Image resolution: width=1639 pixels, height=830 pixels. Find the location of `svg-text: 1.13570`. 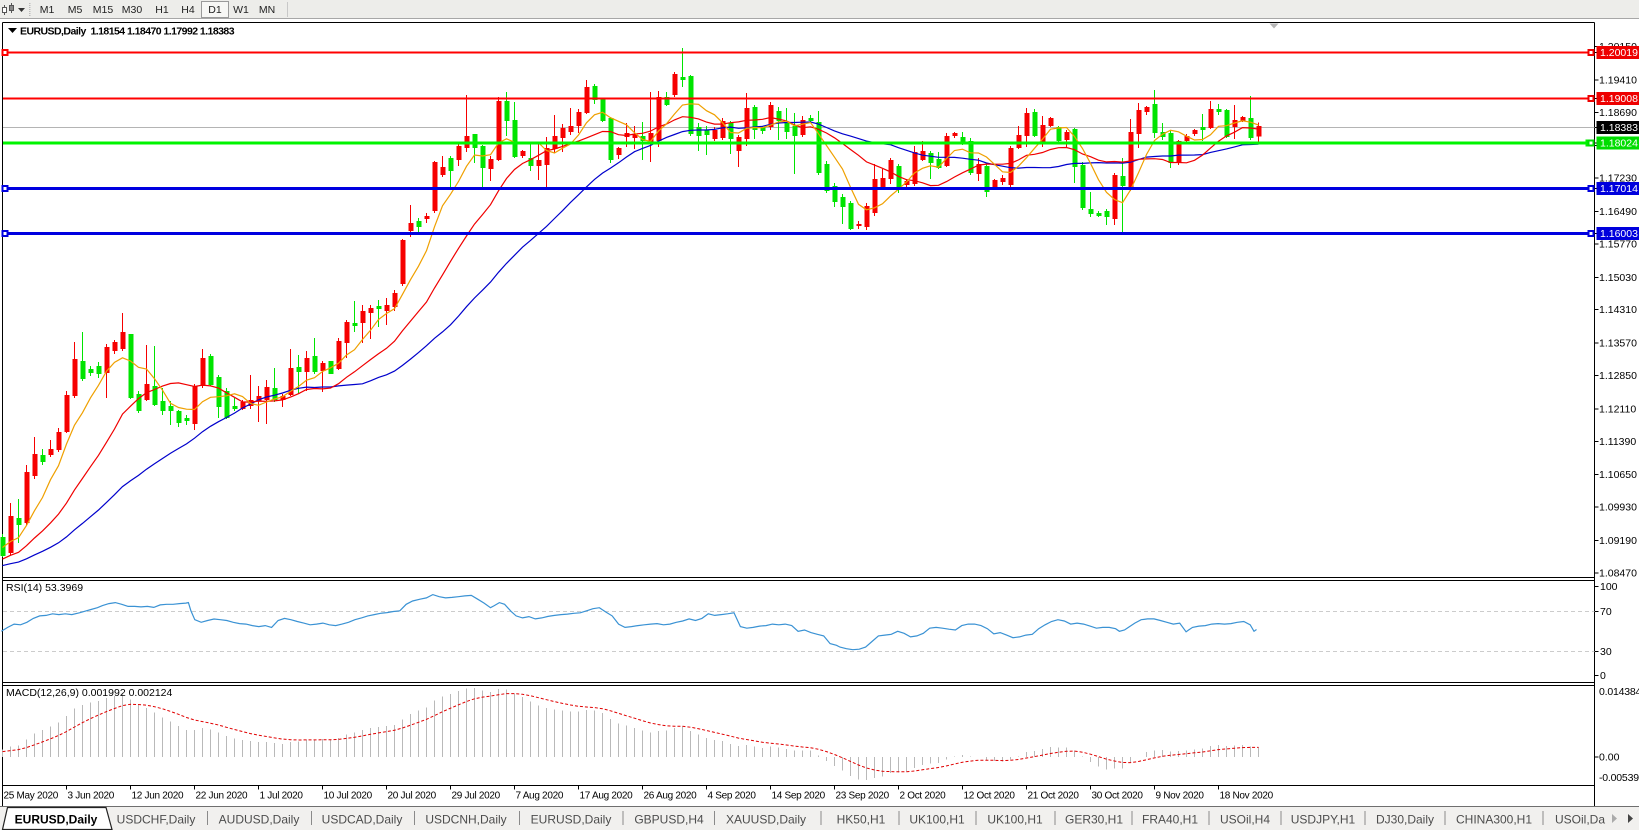

svg-text: 1.13570 is located at coordinates (1618, 344).